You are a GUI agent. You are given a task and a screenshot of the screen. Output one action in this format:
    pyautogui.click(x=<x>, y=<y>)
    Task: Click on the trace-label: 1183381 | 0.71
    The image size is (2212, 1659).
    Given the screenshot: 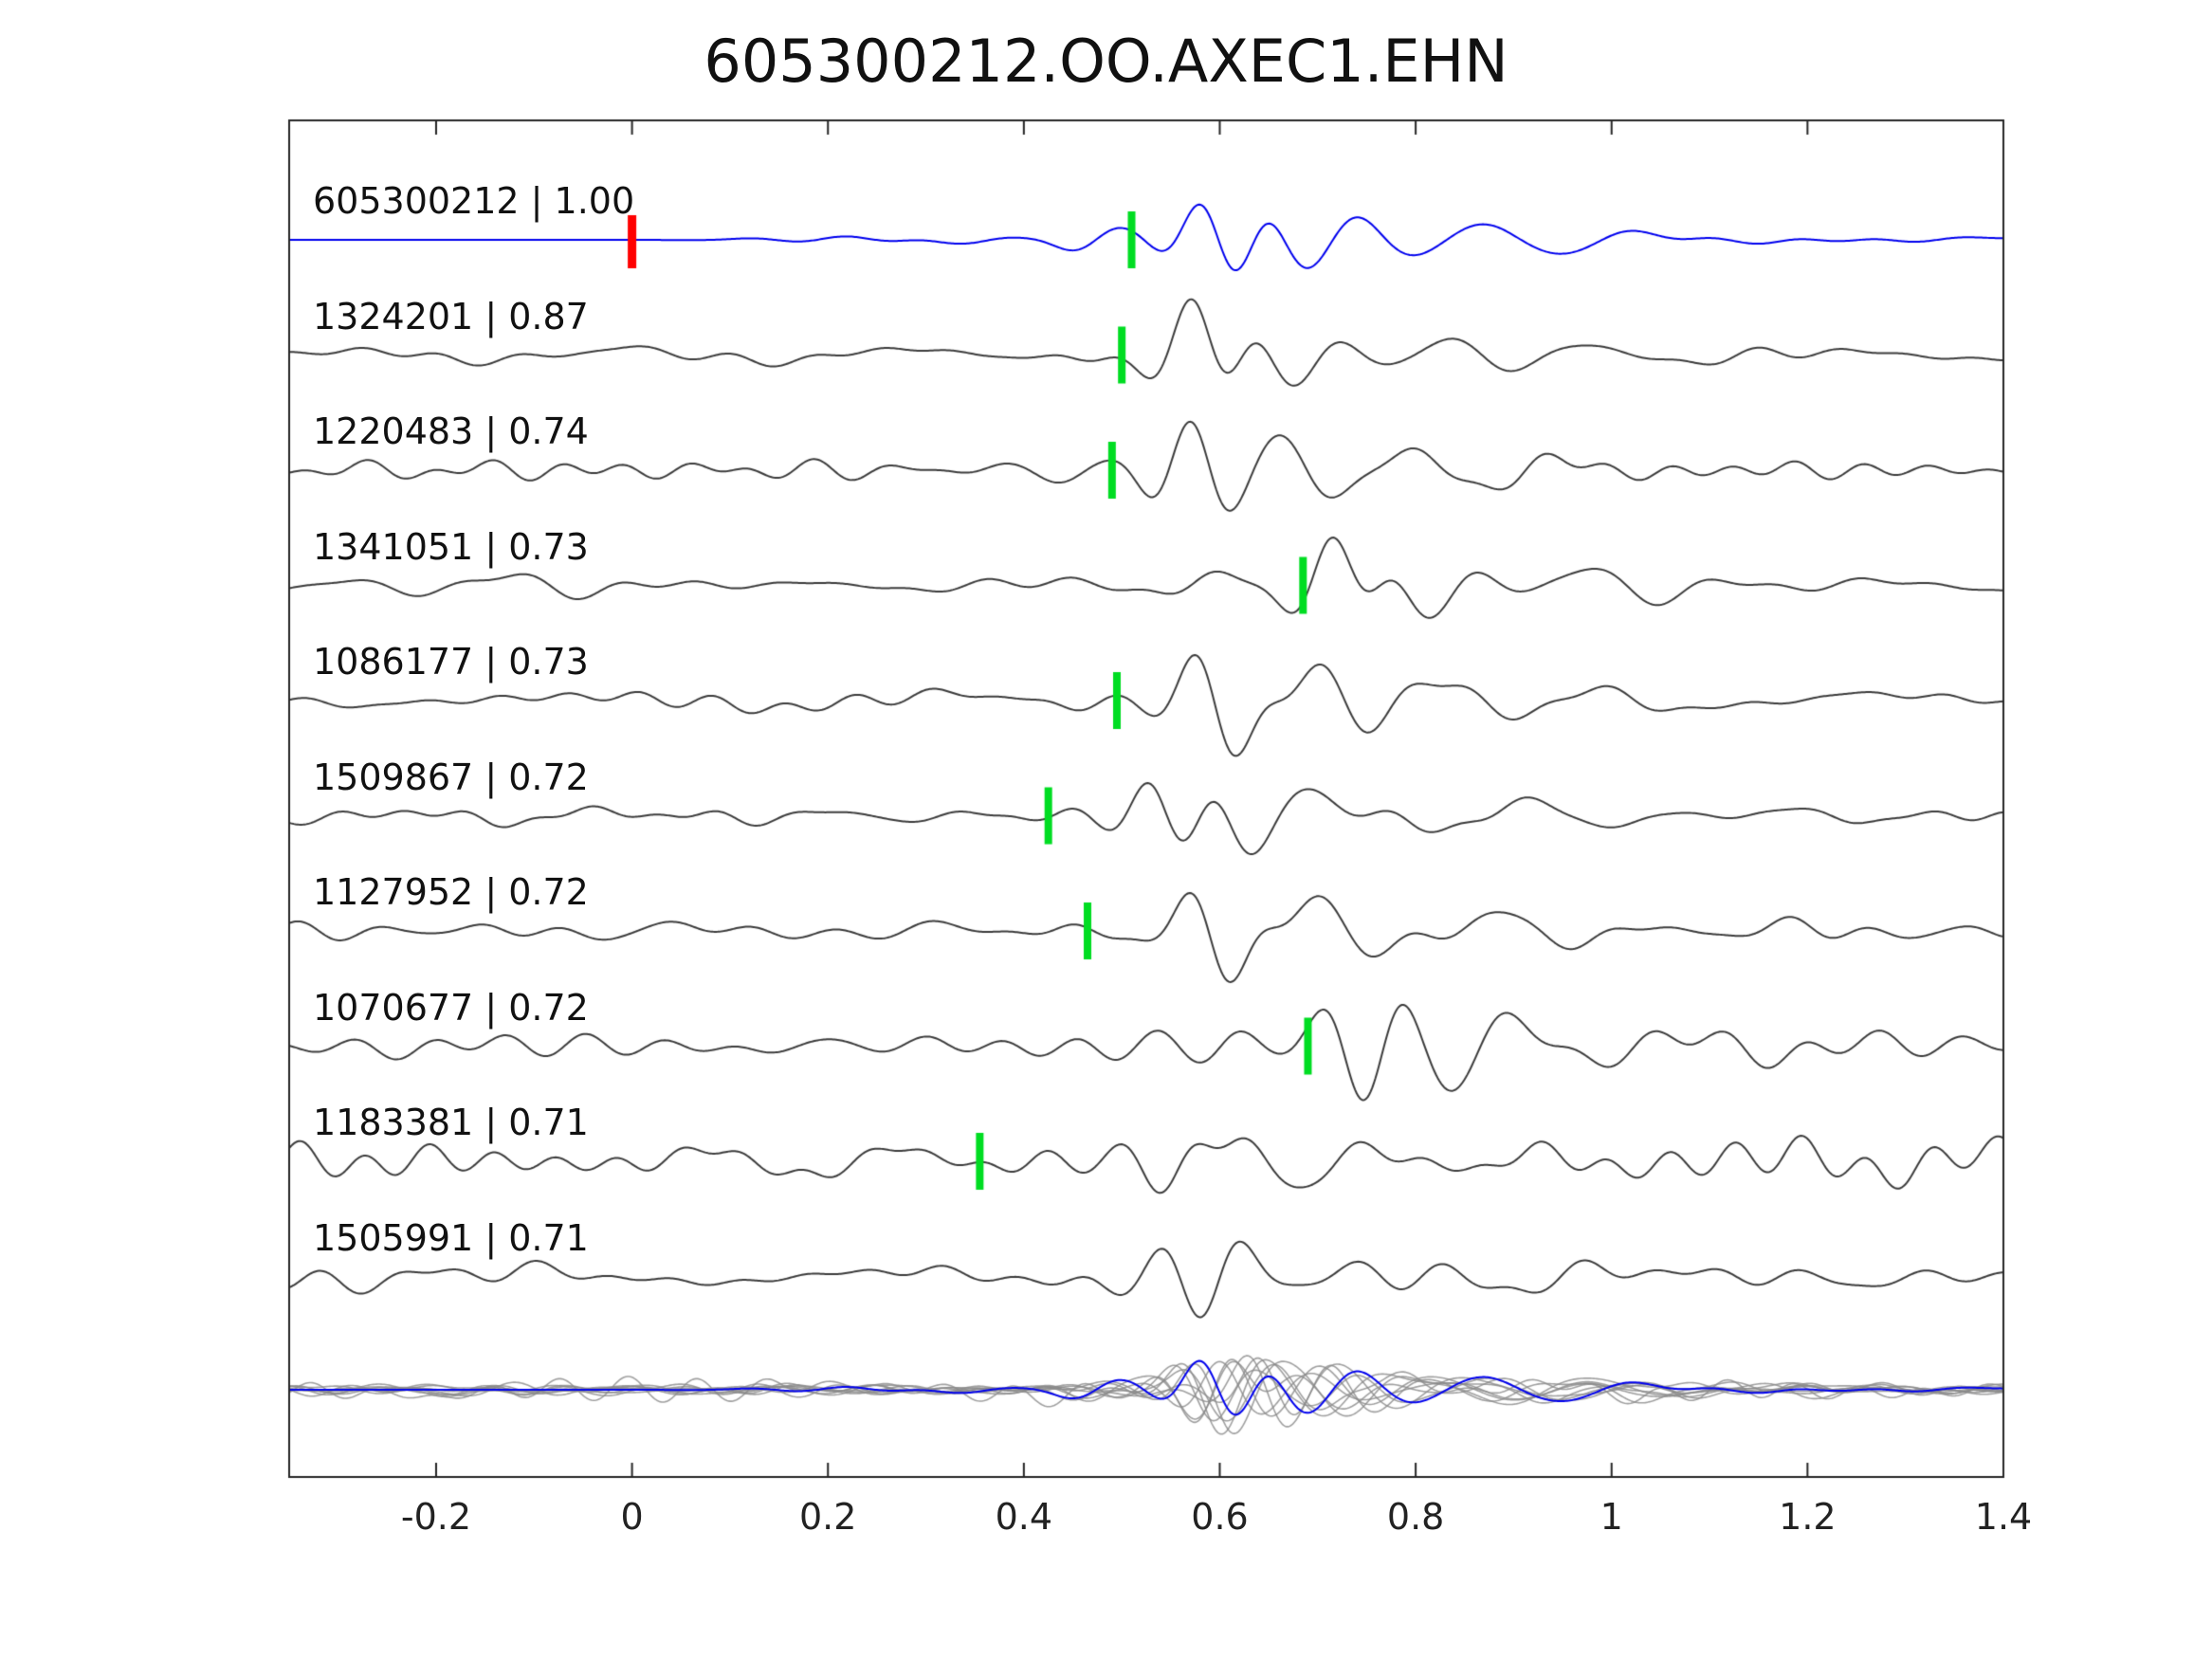 What is the action you would take?
    pyautogui.click(x=451, y=1122)
    